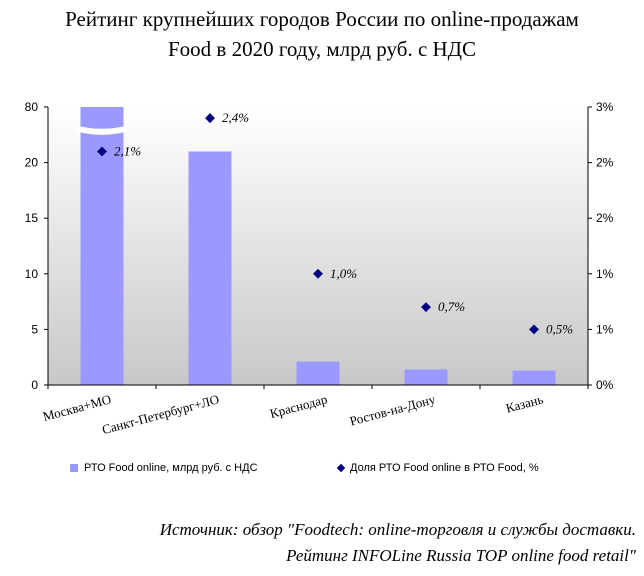 The height and width of the screenshot is (576, 644). What do you see at coordinates (77, 407) in the screenshot?
I see `category-label: Москва+МО` at bounding box center [77, 407].